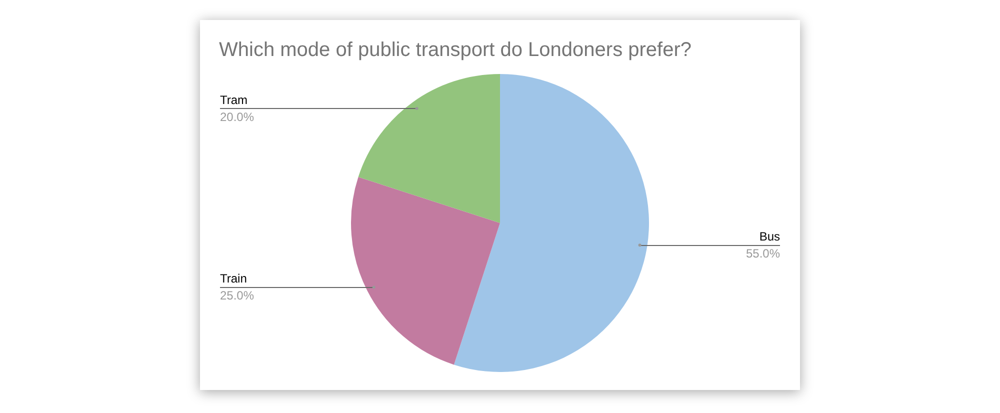 The width and height of the screenshot is (1000, 413). I want to click on chart-title: Which mode of public transport do Londoners prefer?, so click(455, 50).